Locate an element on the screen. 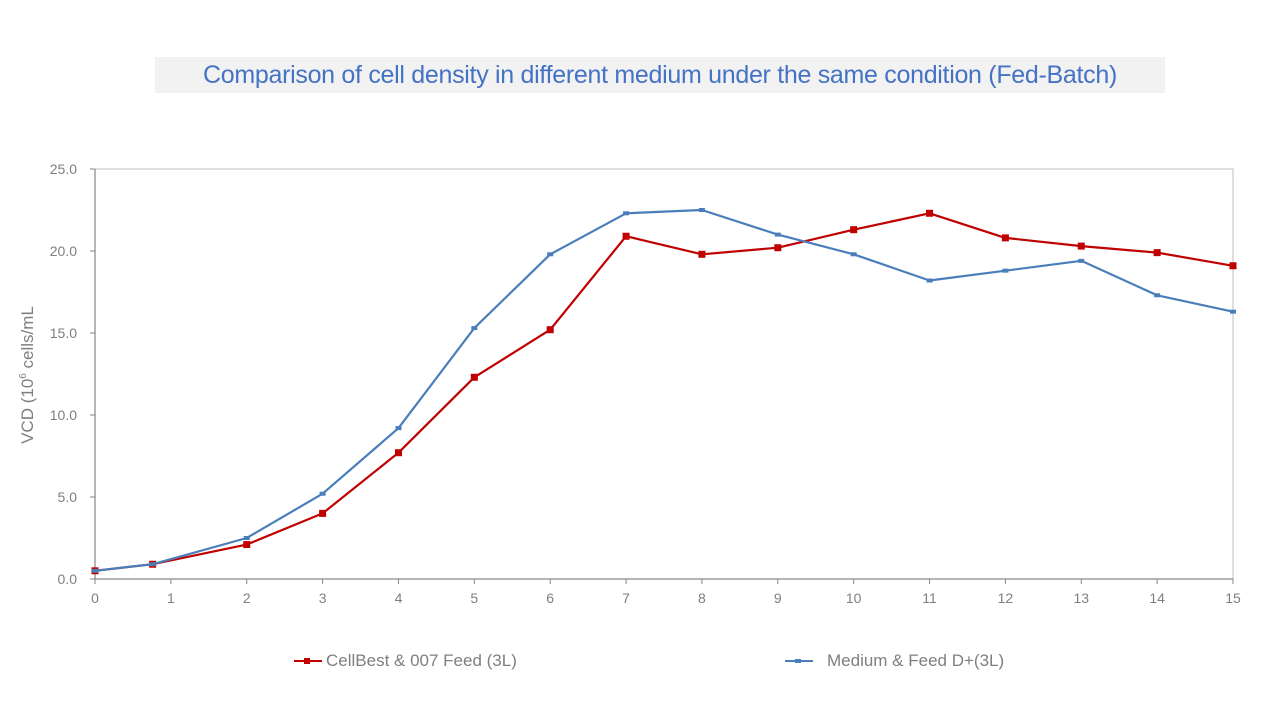 The height and width of the screenshot is (720, 1280). y-tick-label: 5.0 is located at coordinates (68, 497).